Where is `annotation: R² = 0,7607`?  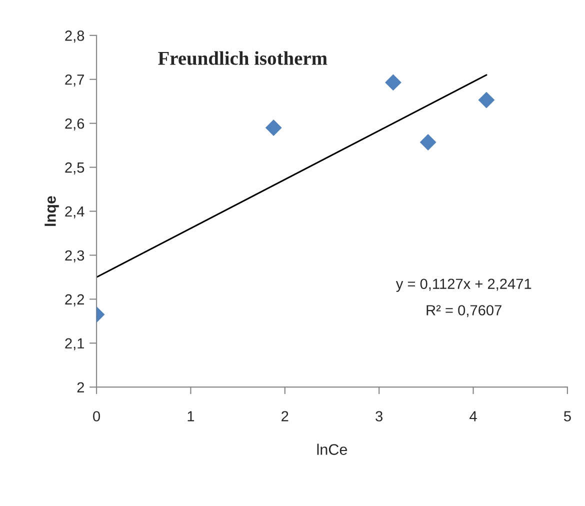 annotation: R² = 0,7607 is located at coordinates (464, 311).